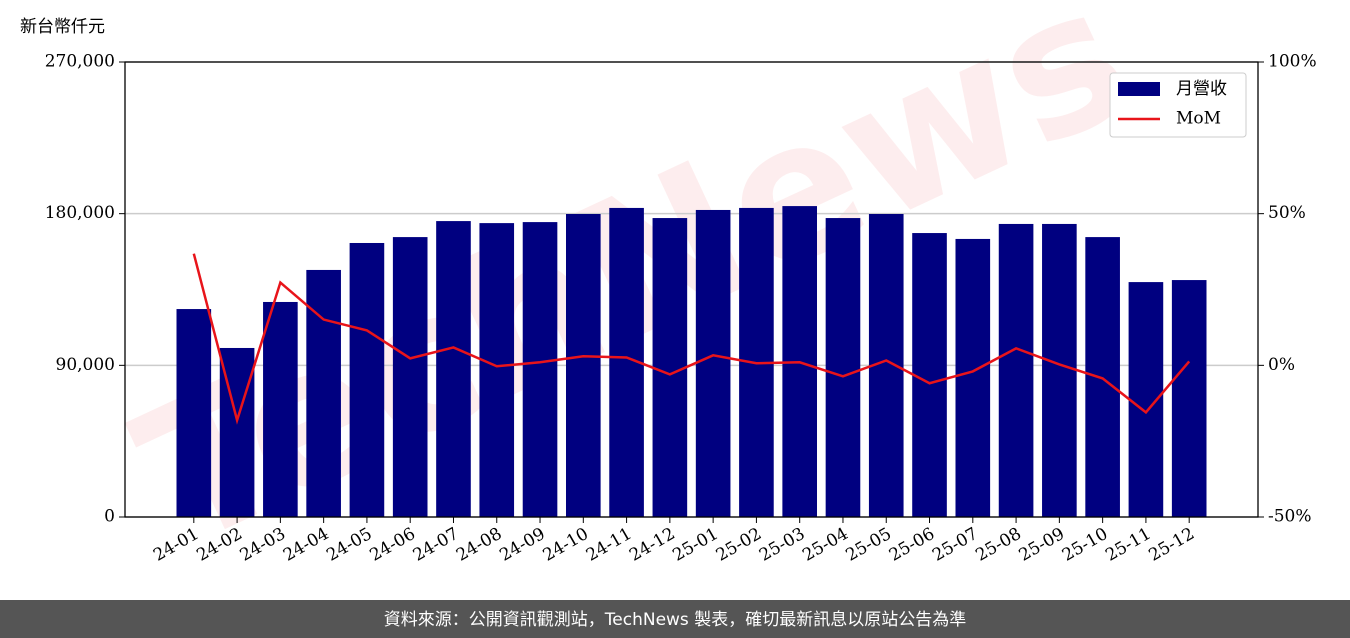  I want to click on legend-label: MoM, so click(1198, 119).